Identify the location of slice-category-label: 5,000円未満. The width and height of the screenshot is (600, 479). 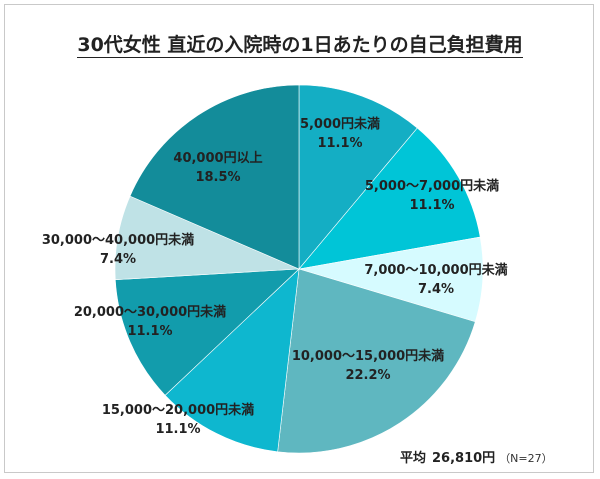
(340, 124).